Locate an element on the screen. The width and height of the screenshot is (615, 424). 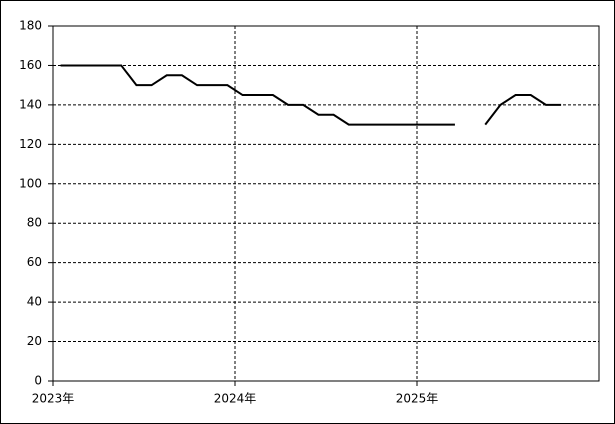
y-tick-label: 160 is located at coordinates (30, 65).